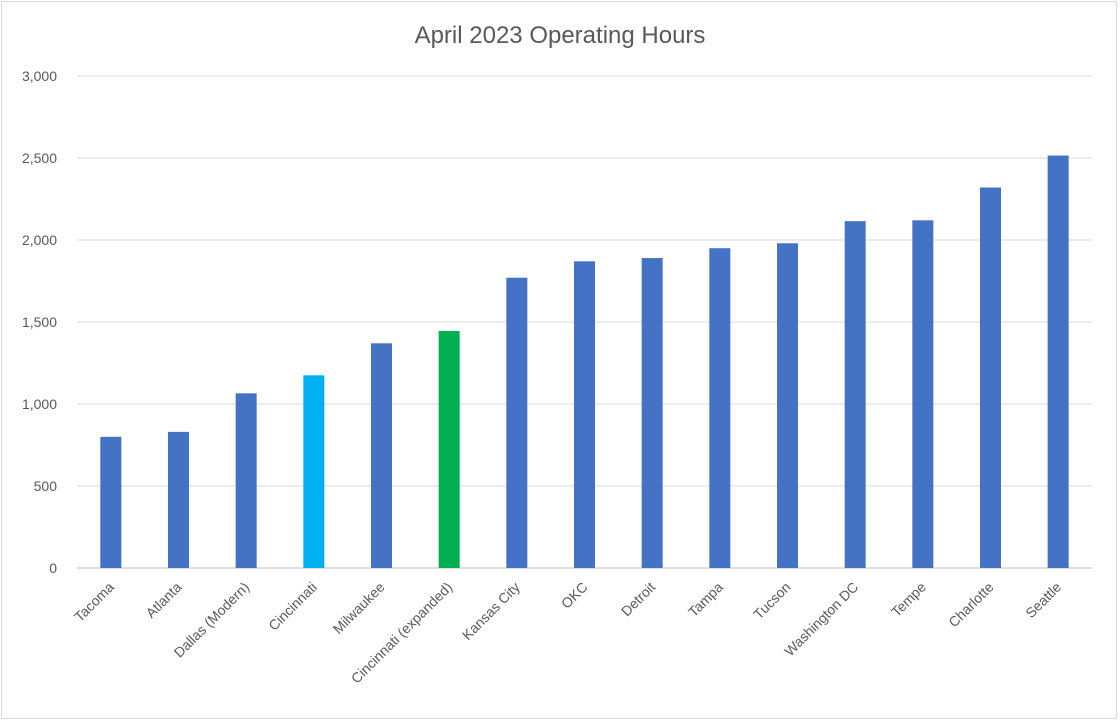 This screenshot has height=722, width=1120. I want to click on bar-detroit, so click(652, 413).